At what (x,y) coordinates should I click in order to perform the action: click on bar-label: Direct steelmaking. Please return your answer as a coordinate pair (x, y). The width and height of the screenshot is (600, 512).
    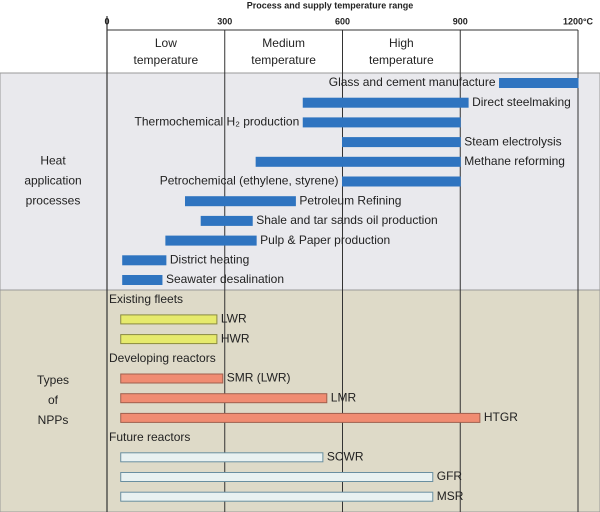
    Looking at the image, I should click on (521, 102).